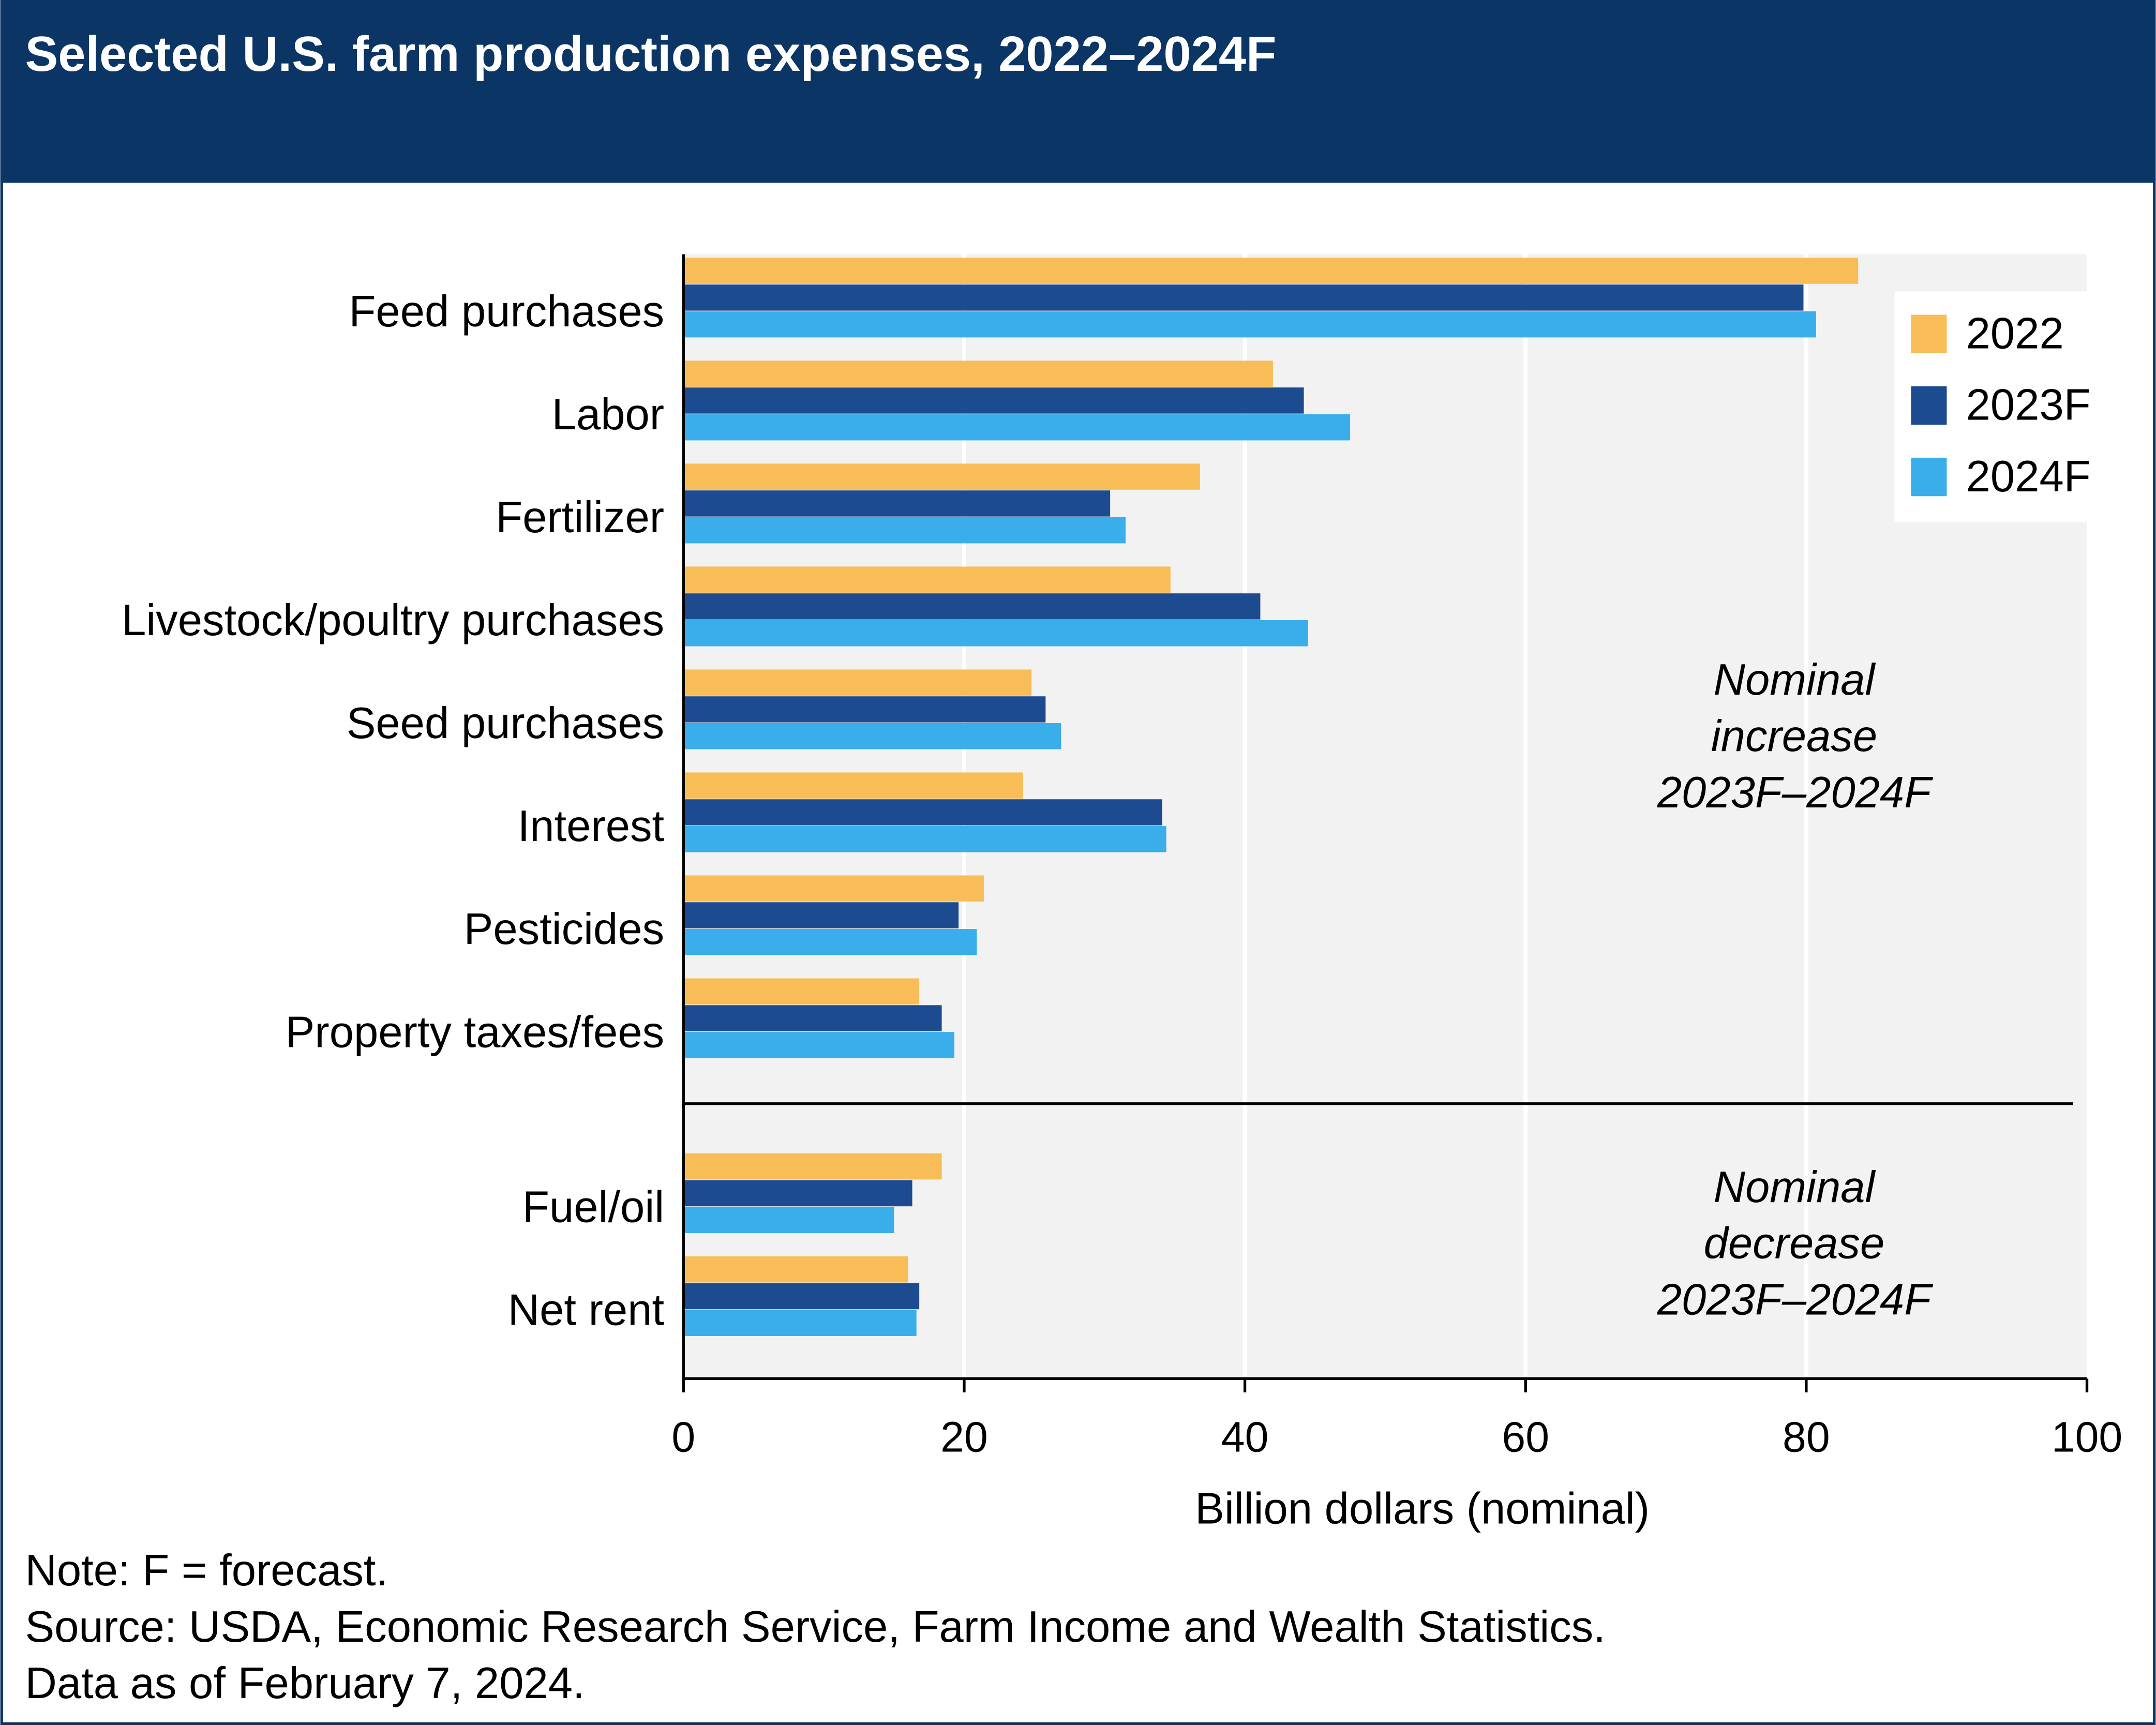  What do you see at coordinates (591, 827) in the screenshot?
I see `y-tick-label: Interest` at bounding box center [591, 827].